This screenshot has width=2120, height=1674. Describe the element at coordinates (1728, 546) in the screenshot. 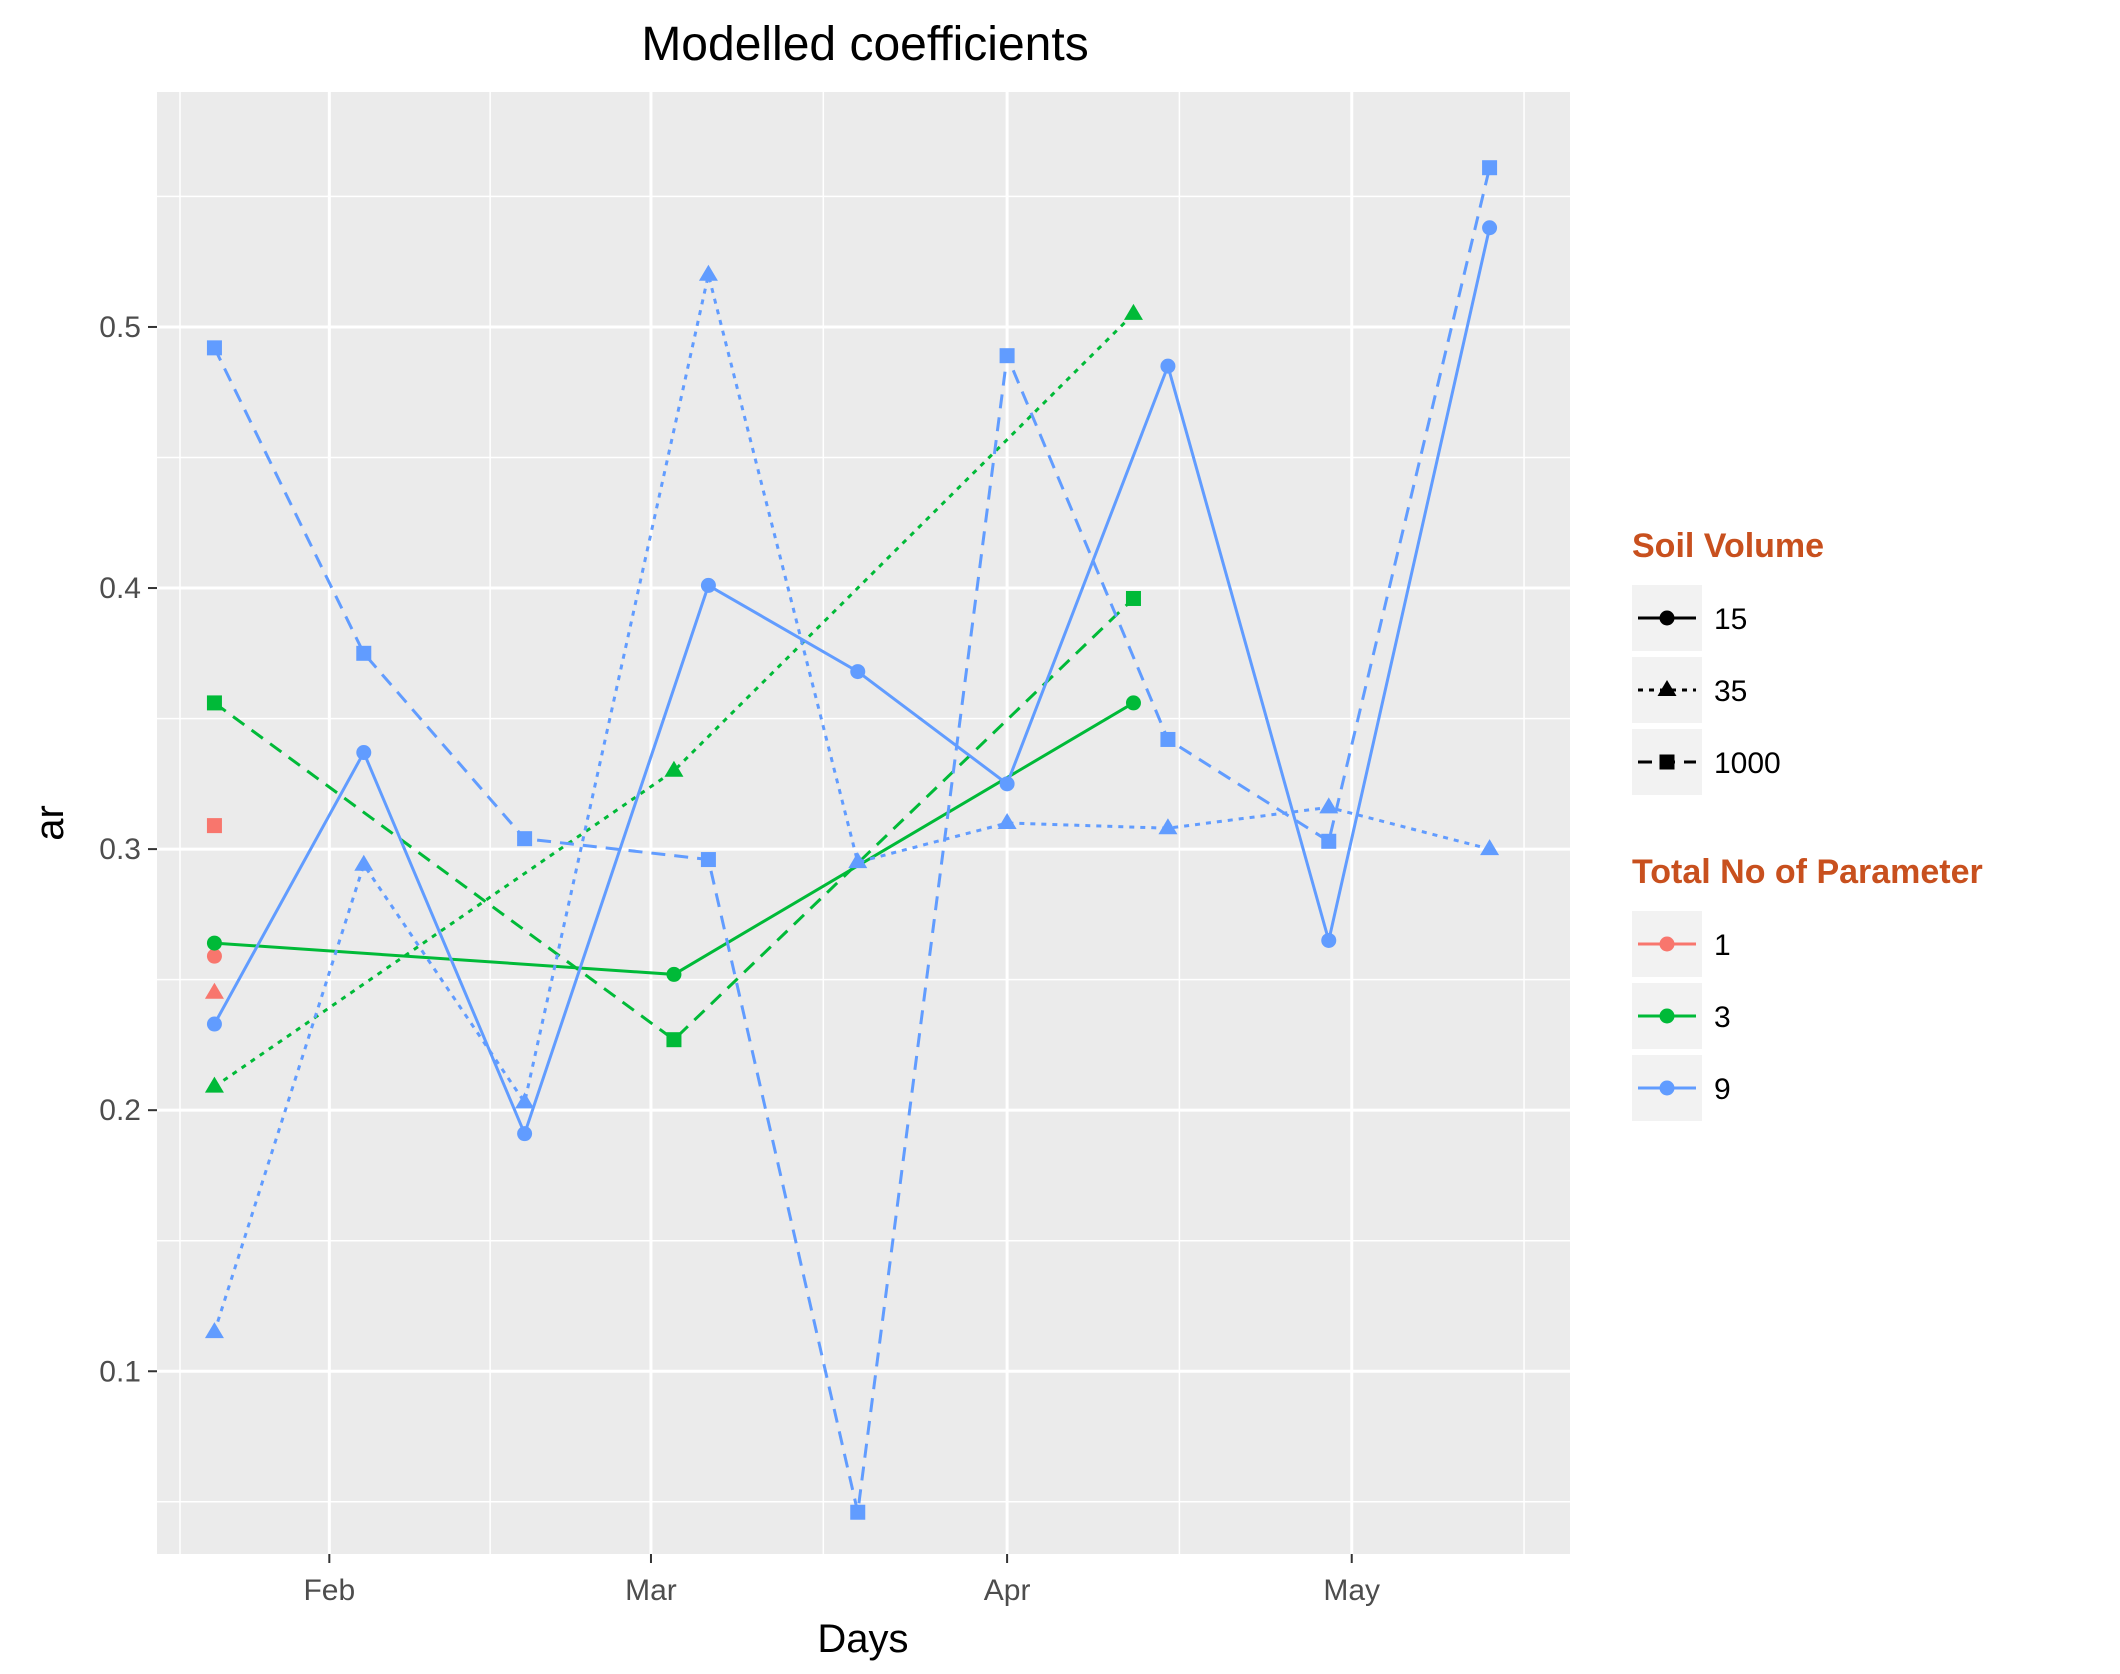

I see `legend-title: Soil Volume` at that location.